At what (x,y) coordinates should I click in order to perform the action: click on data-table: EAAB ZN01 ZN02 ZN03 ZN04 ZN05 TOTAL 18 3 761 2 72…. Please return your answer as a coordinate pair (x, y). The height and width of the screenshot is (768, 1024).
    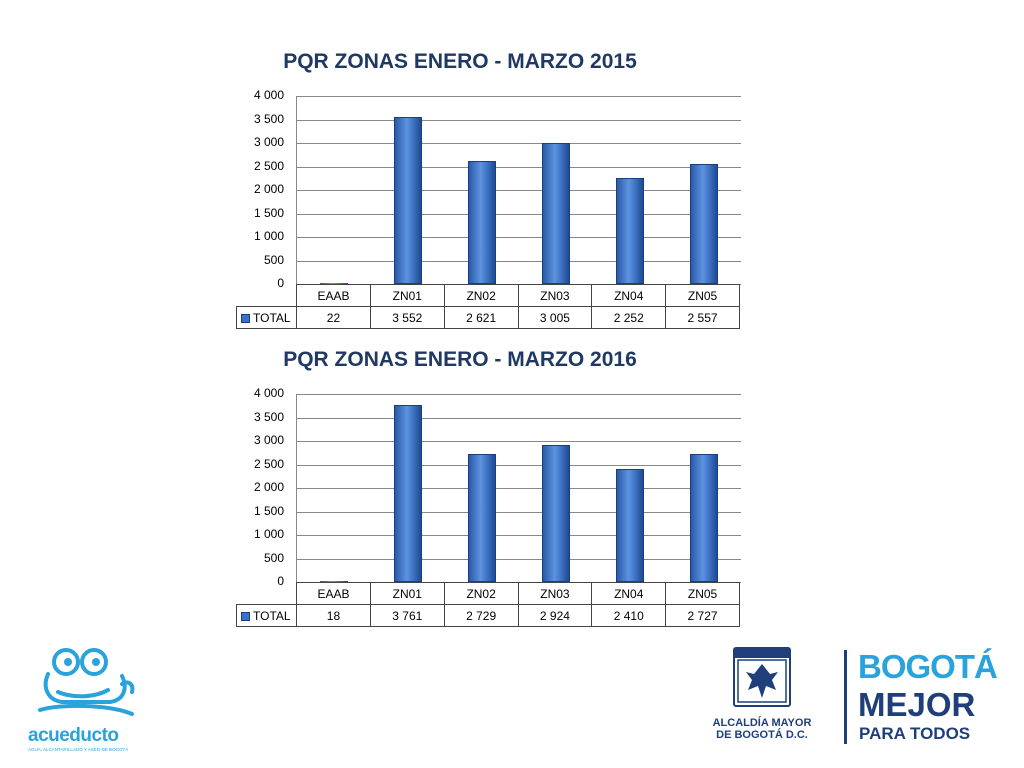
    Looking at the image, I should click on (487, 604).